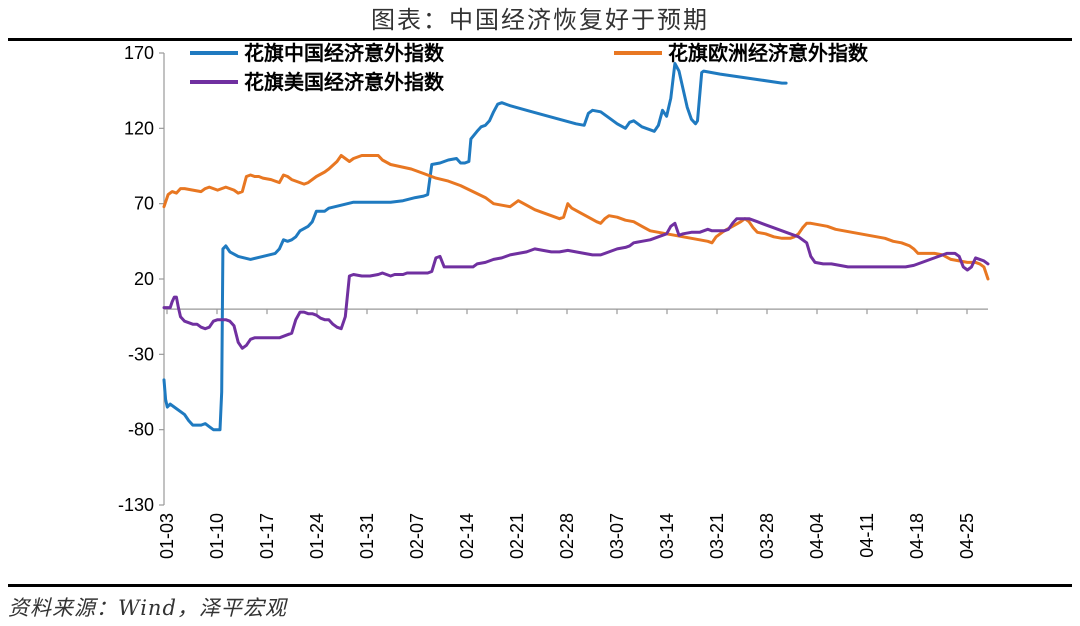 The height and width of the screenshot is (626, 1080). I want to click on x-tick-label: 04-04, so click(817, 536).